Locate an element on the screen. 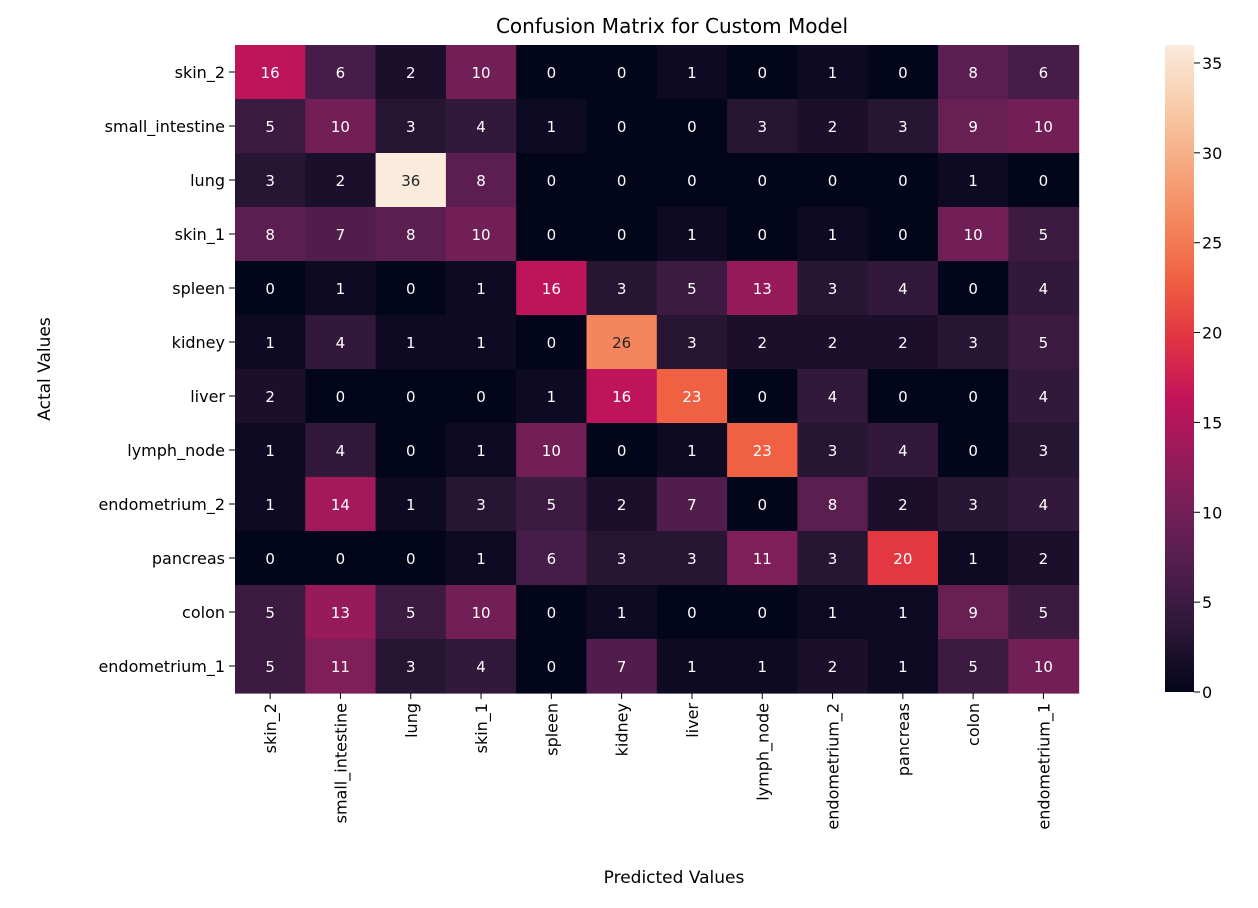  cell-value-label: 11 is located at coordinates (340, 667).